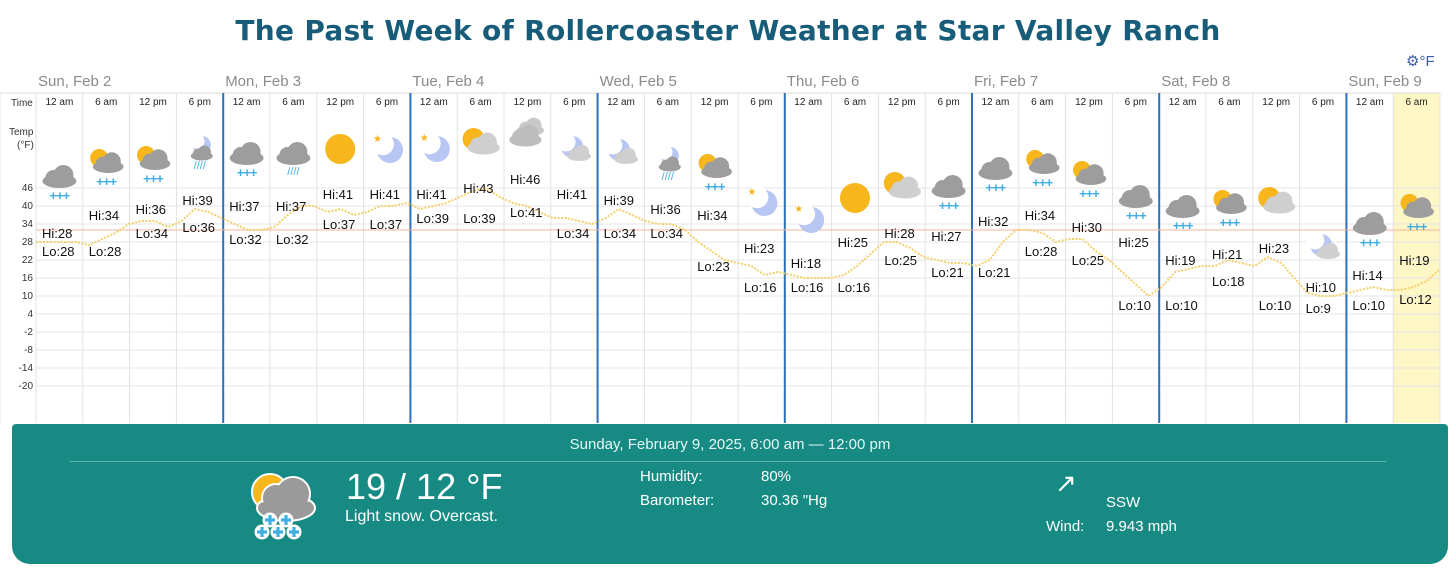 The image size is (1456, 570). What do you see at coordinates (283, 506) in the screenshot?
I see `detail-snow-cloud-icon` at bounding box center [283, 506].